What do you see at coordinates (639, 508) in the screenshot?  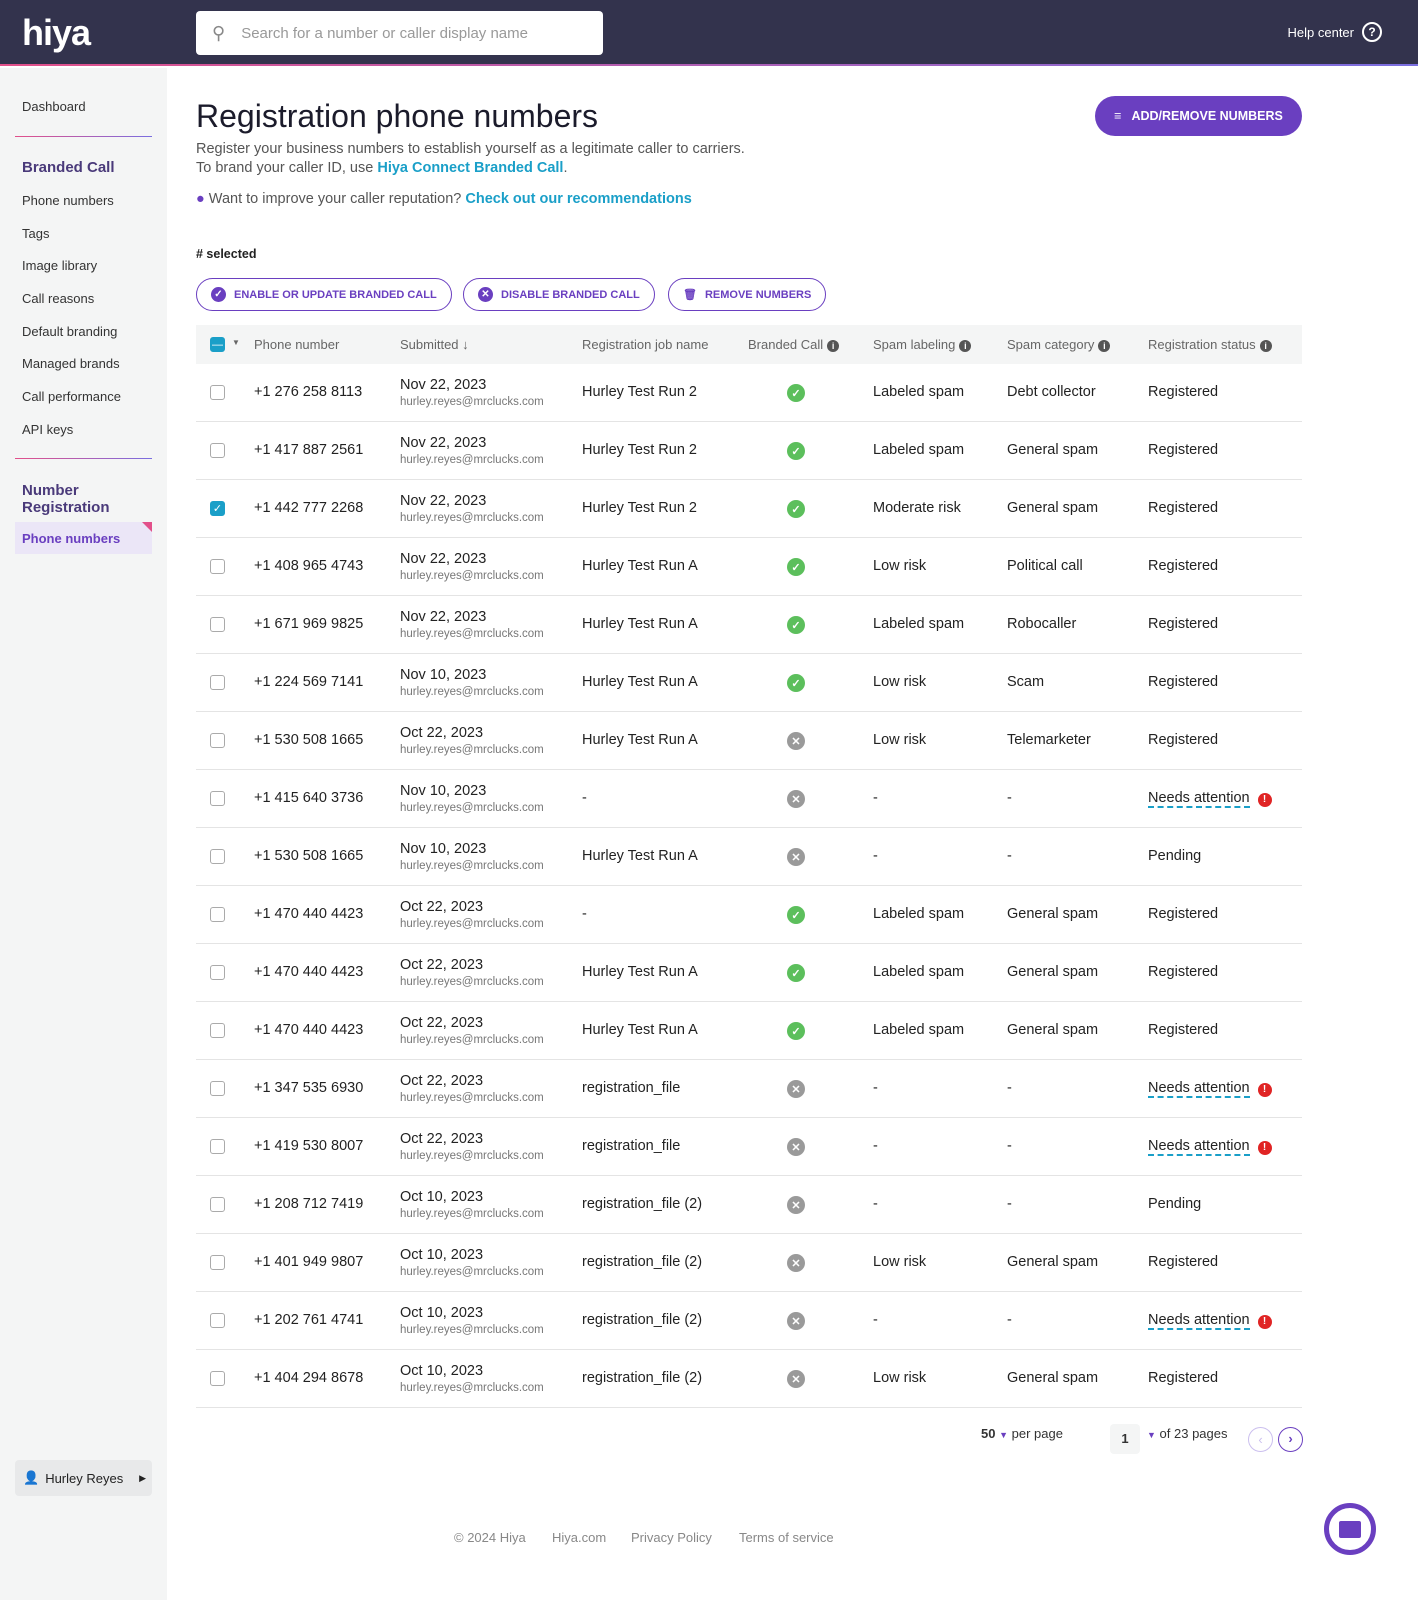 I see `job-name: Hurley Test Run 2` at bounding box center [639, 508].